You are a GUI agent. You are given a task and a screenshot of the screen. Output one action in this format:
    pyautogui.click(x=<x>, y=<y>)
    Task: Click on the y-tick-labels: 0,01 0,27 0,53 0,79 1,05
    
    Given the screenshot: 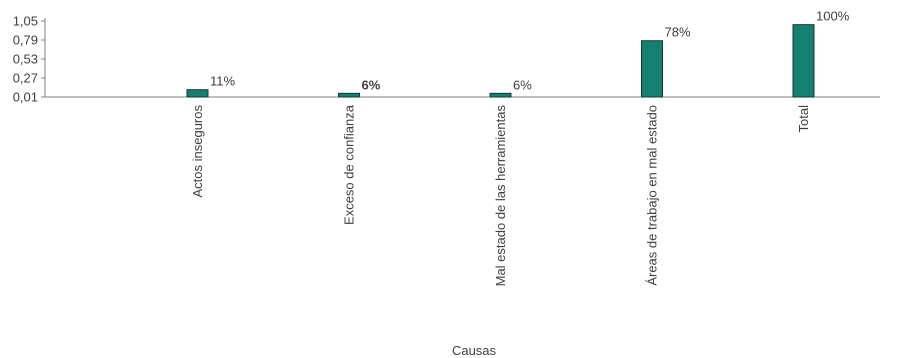 What is the action you would take?
    pyautogui.click(x=29, y=59)
    